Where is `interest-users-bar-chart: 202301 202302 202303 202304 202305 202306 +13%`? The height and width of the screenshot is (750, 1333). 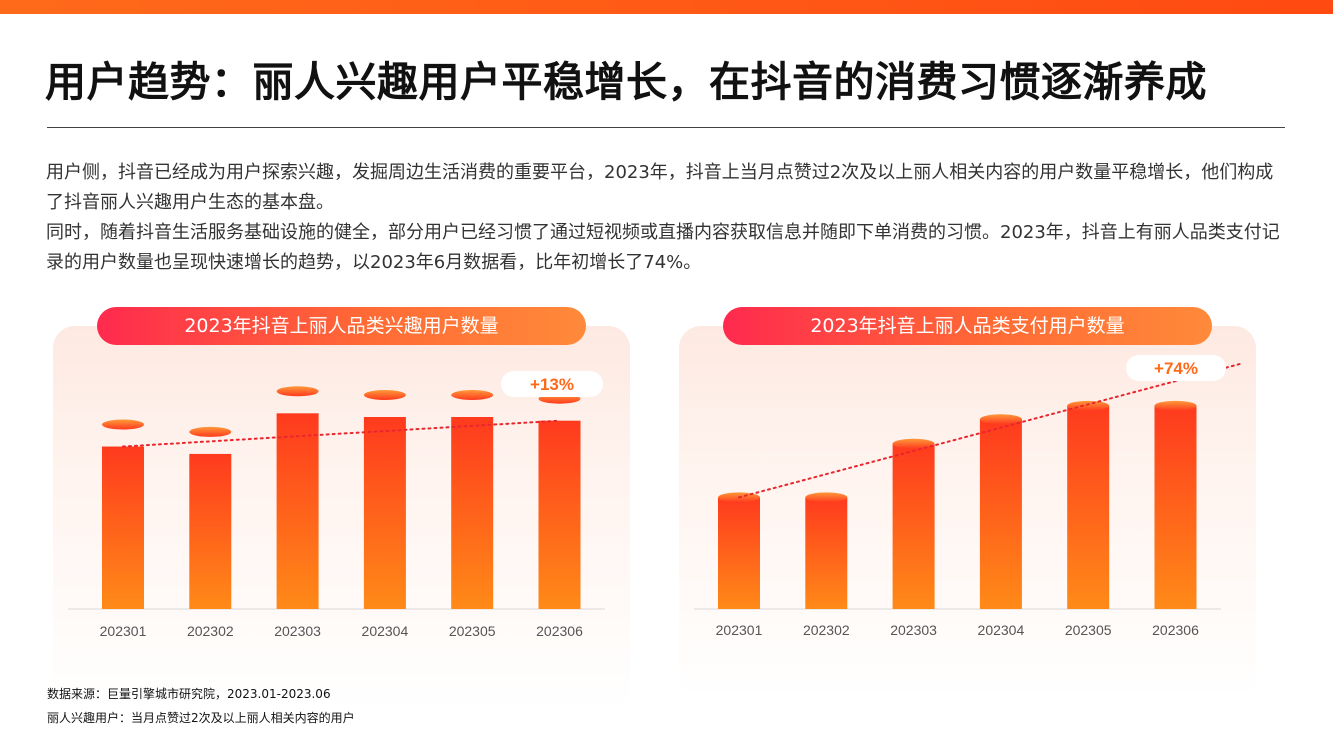 interest-users-bar-chart: 202301 202302 202303 202304 202305 202306 +13% is located at coordinates (336, 505).